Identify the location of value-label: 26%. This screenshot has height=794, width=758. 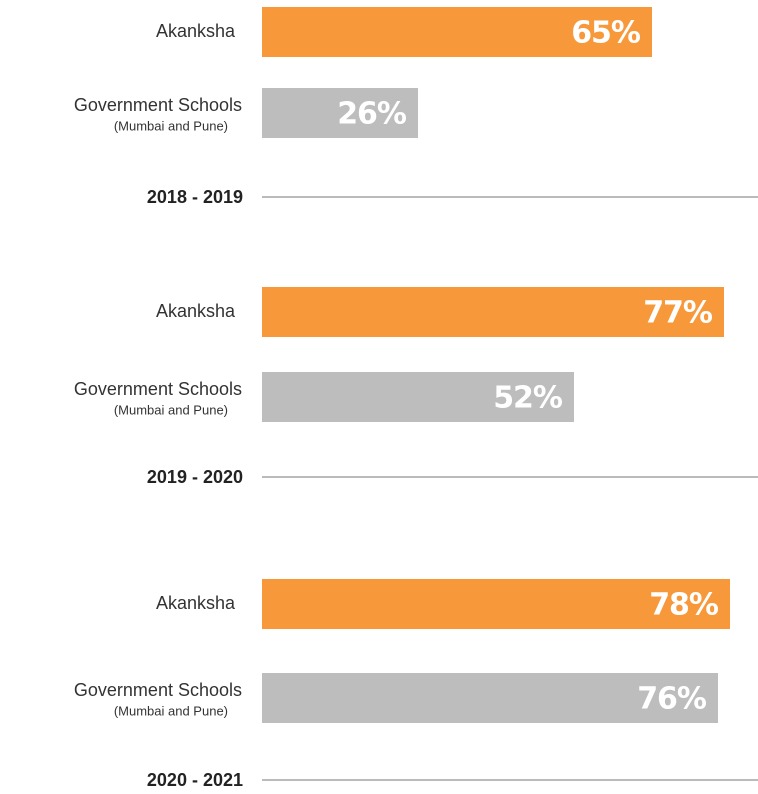
(372, 114).